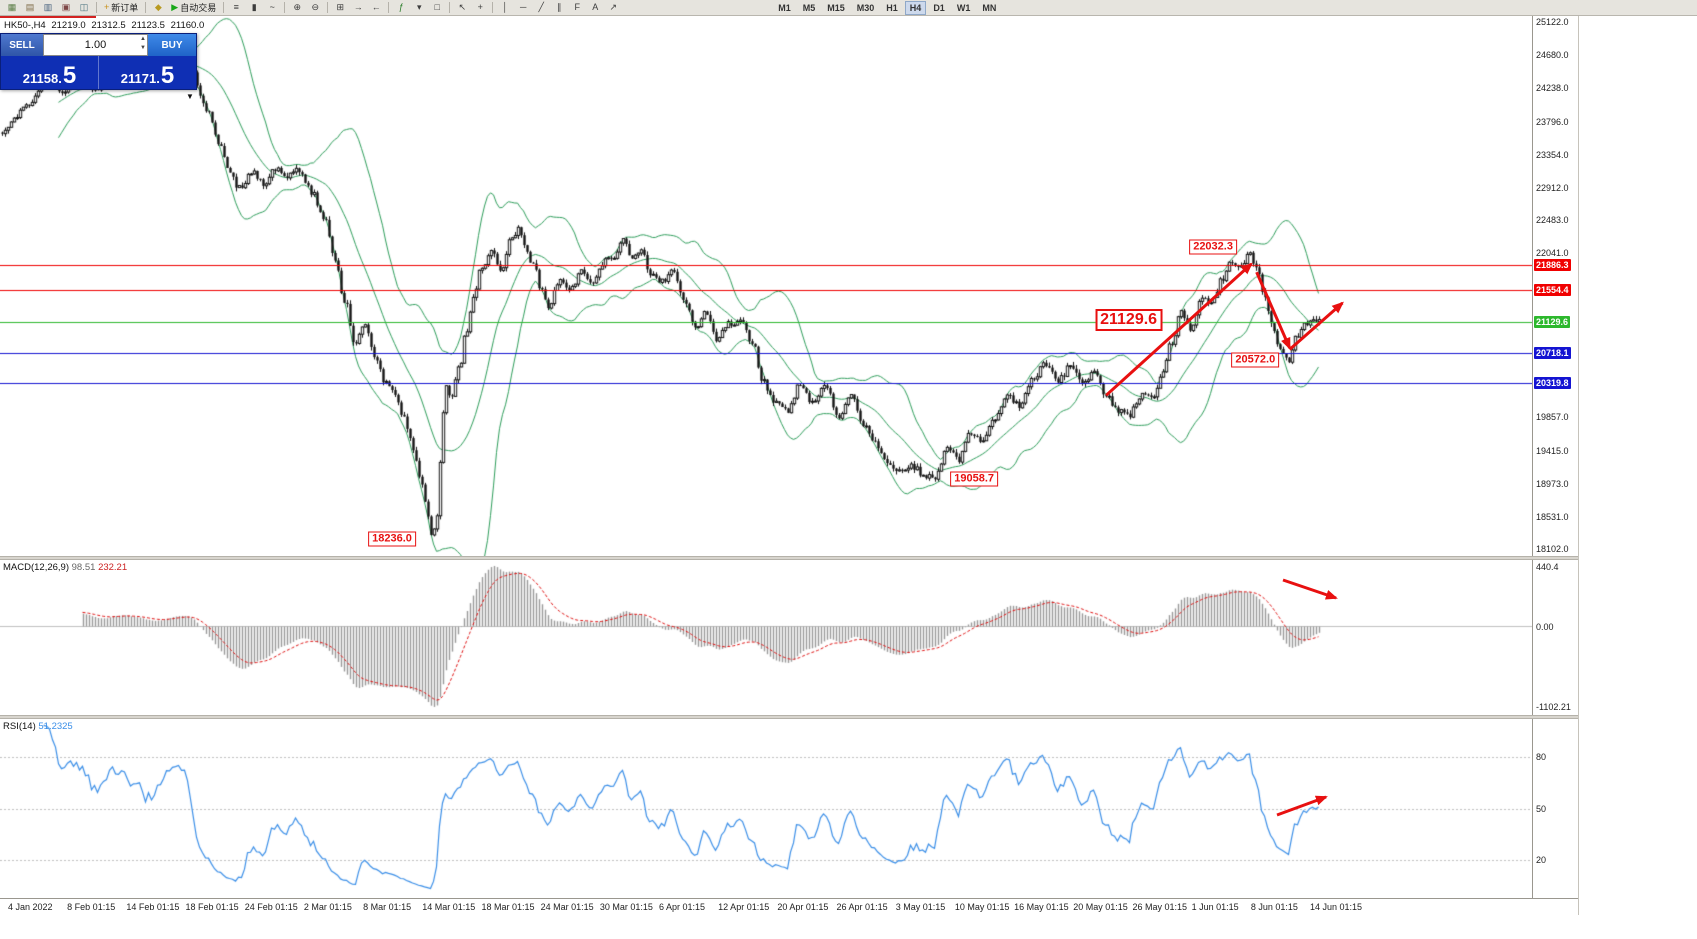 The image size is (1697, 939). Describe the element at coordinates (1552, 289) in the screenshot. I see `price-line-badge: 21554.4` at that location.